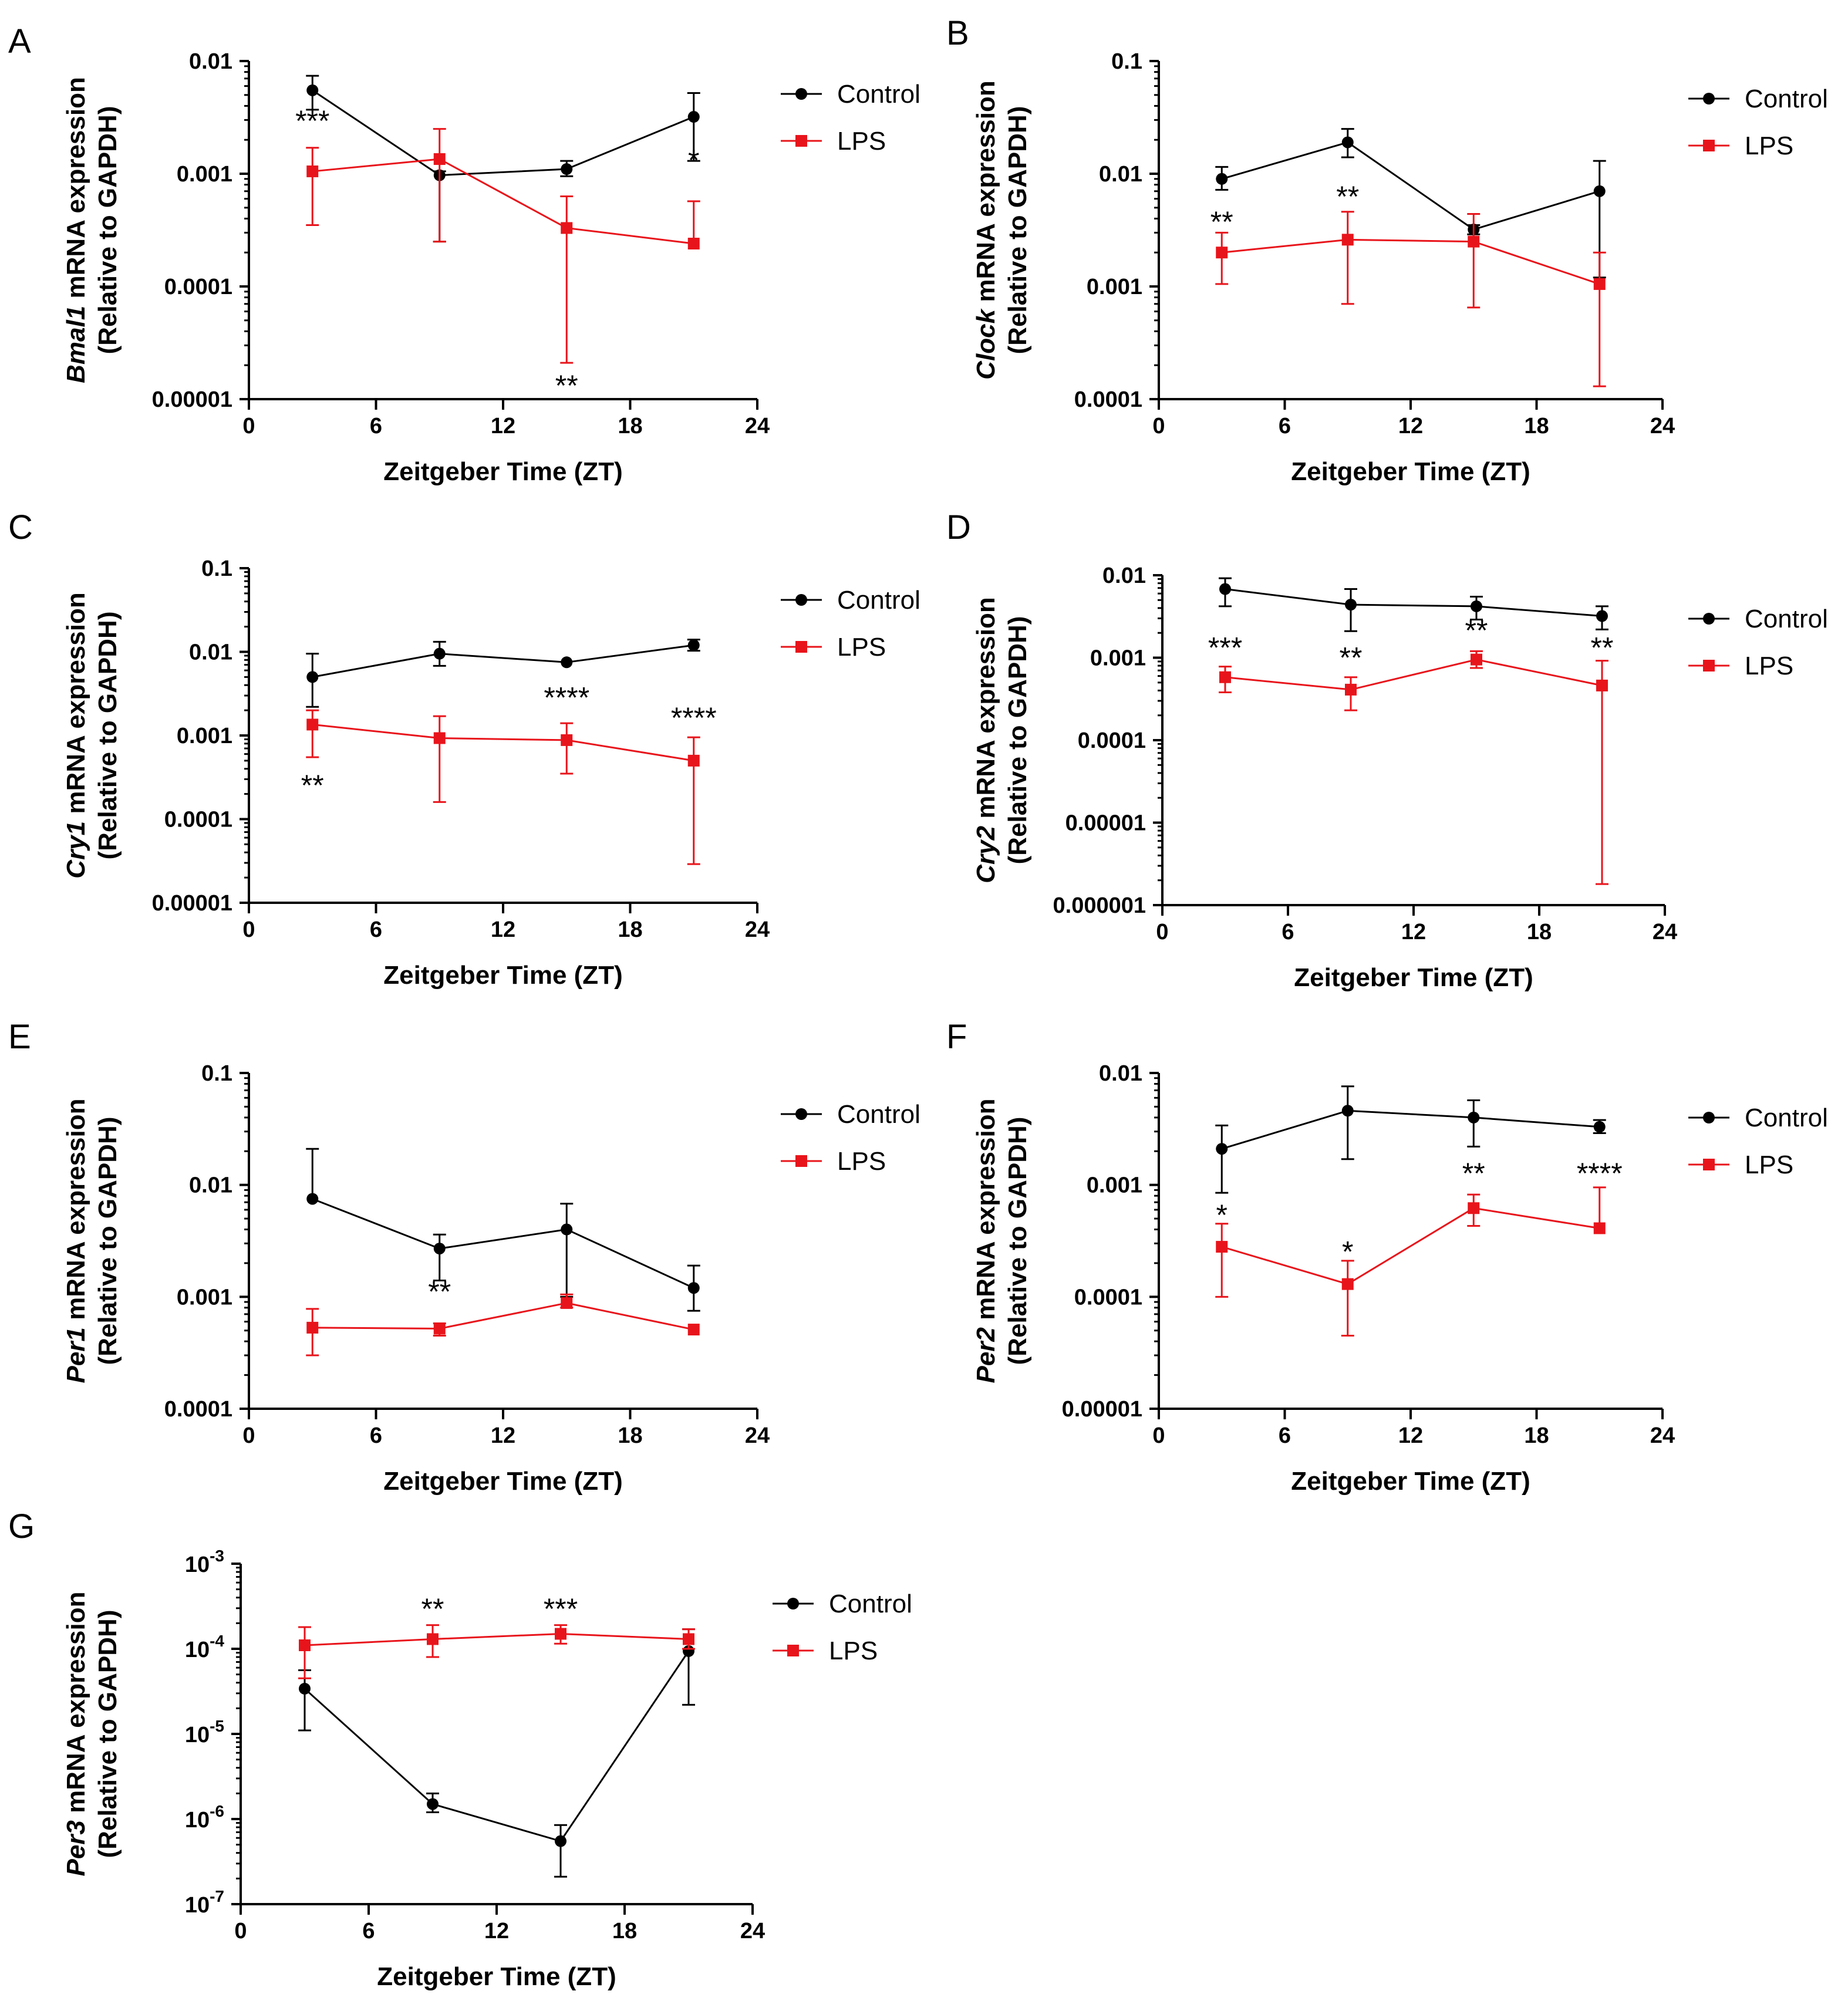 The height and width of the screenshot is (2001, 1848). What do you see at coordinates (833, 141) in the screenshot?
I see `legend-item-lps: LPS` at bounding box center [833, 141].